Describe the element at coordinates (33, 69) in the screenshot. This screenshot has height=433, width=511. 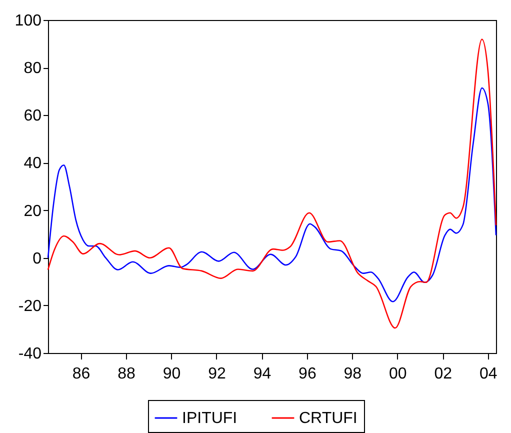
I see `y-tick-label: 80` at that location.